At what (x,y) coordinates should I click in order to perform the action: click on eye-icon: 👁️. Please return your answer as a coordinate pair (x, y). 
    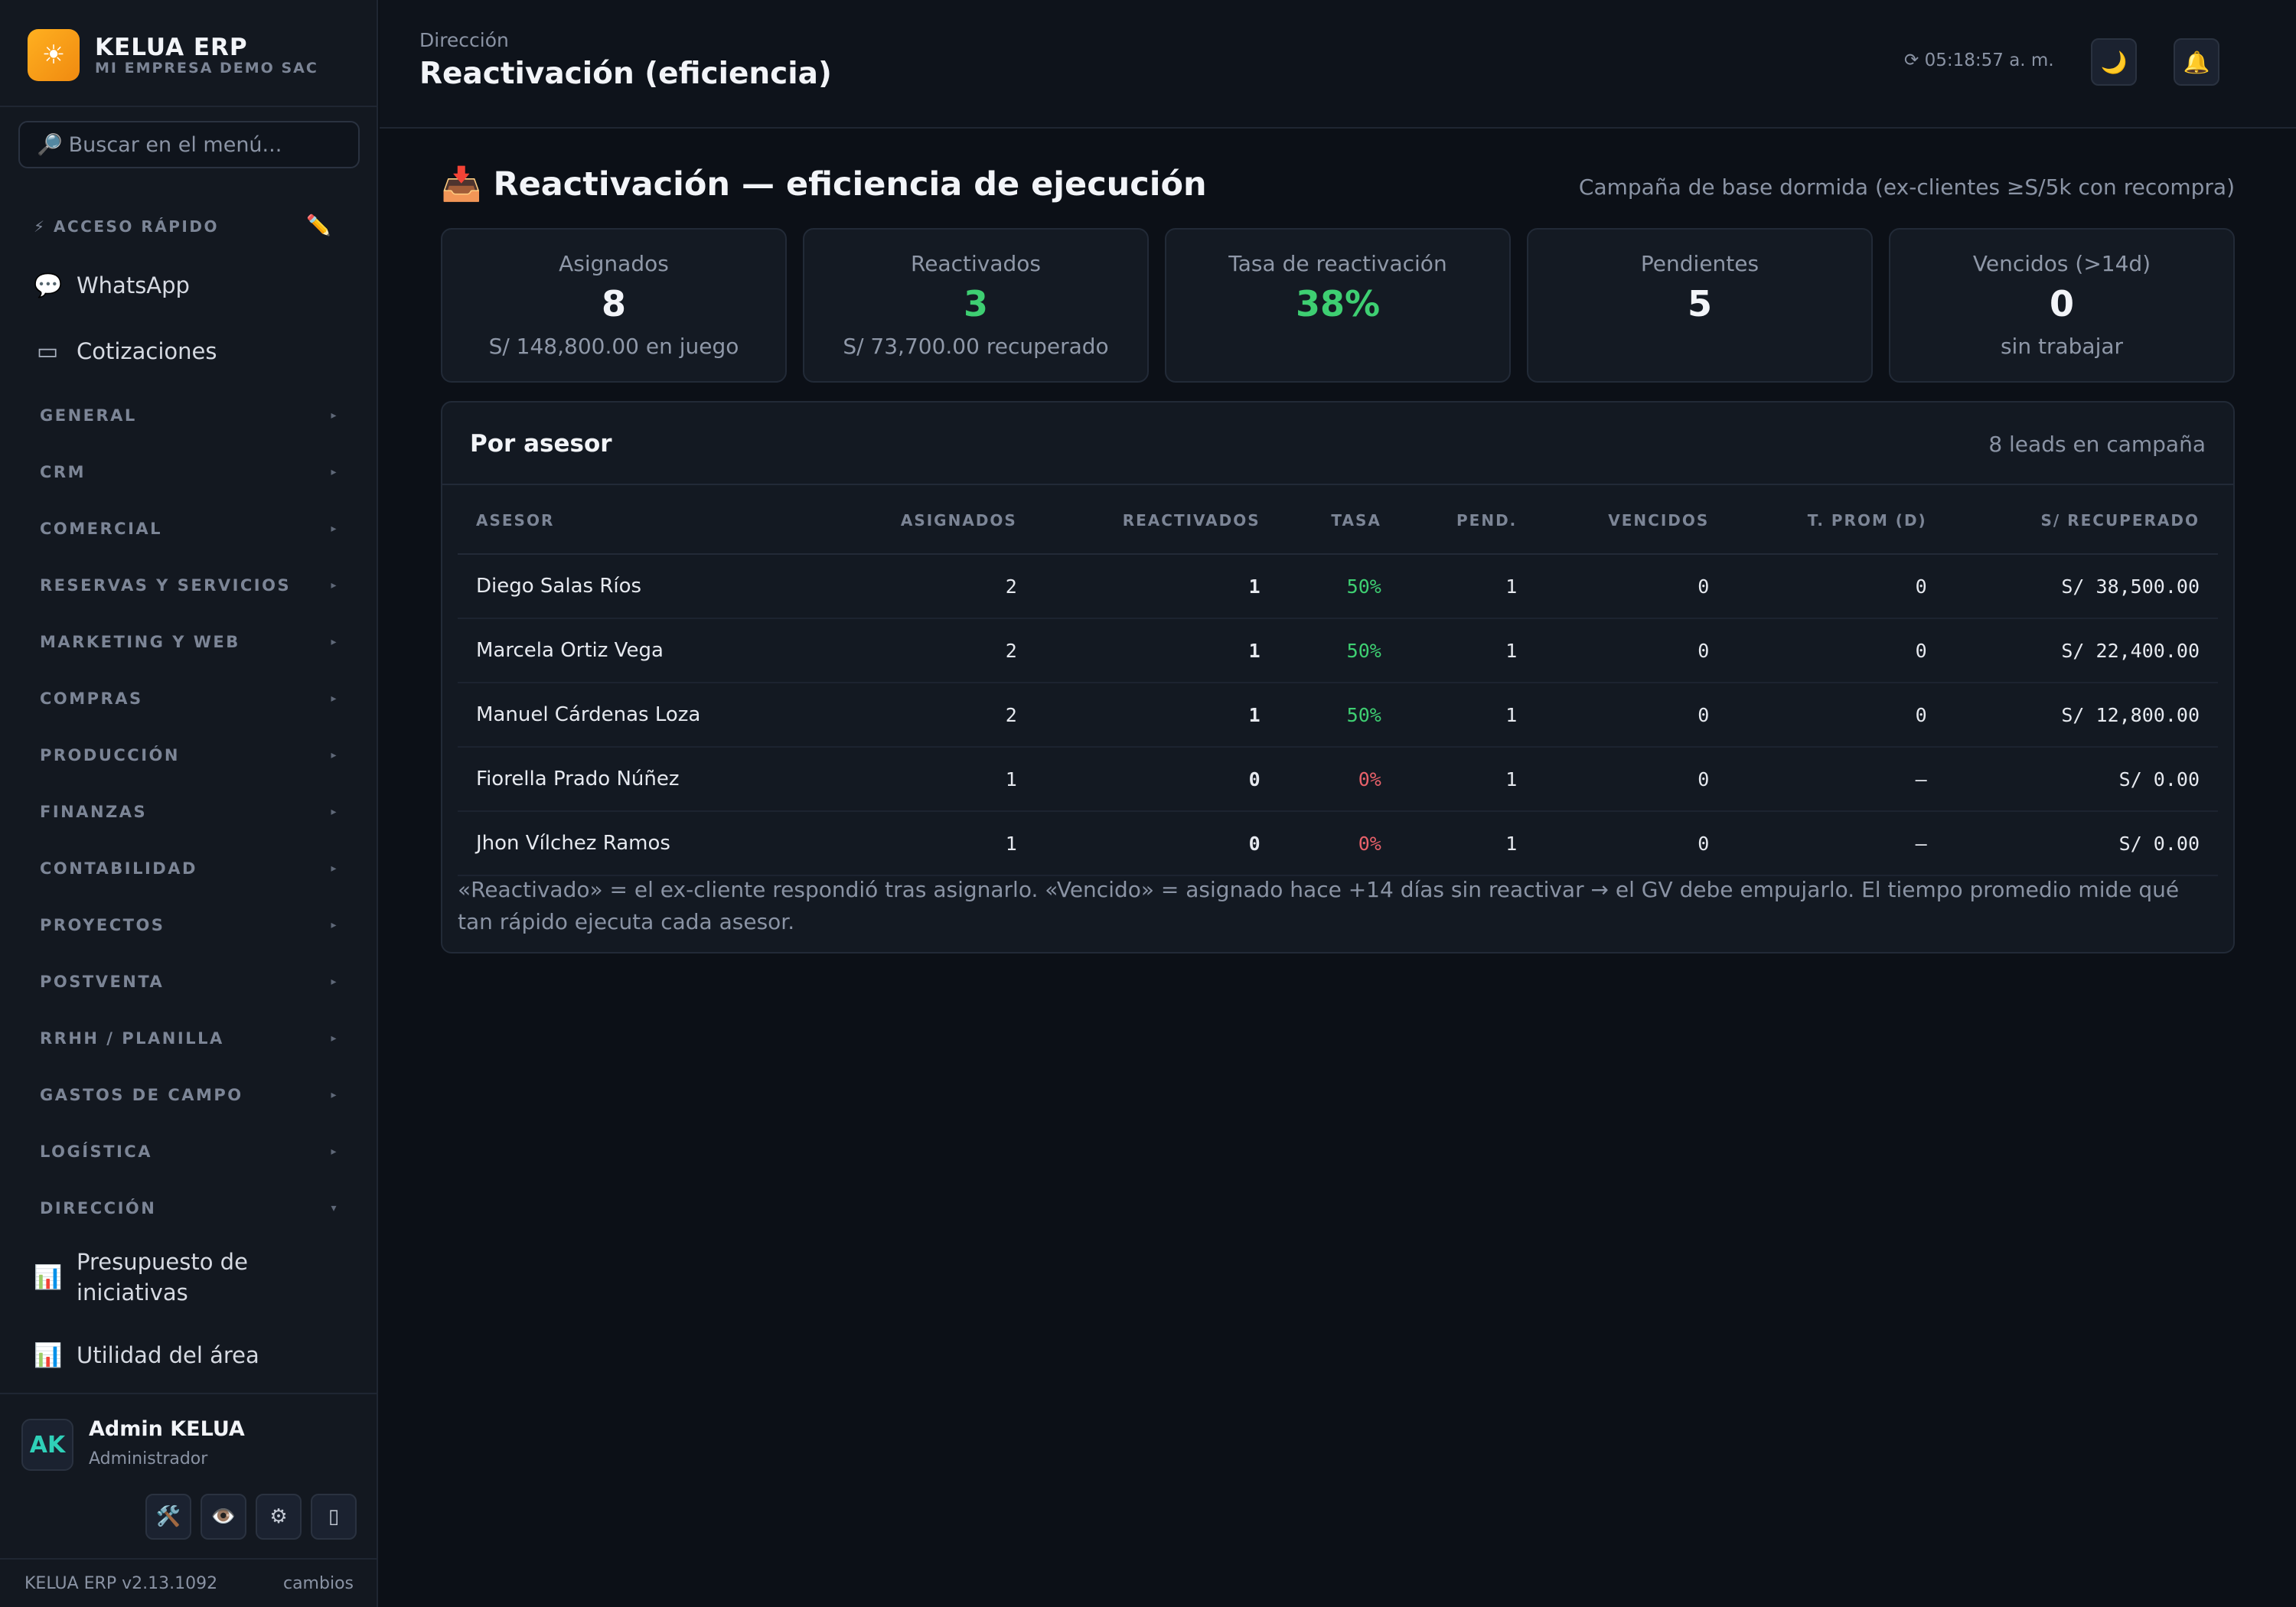
    Looking at the image, I should click on (223, 1517).